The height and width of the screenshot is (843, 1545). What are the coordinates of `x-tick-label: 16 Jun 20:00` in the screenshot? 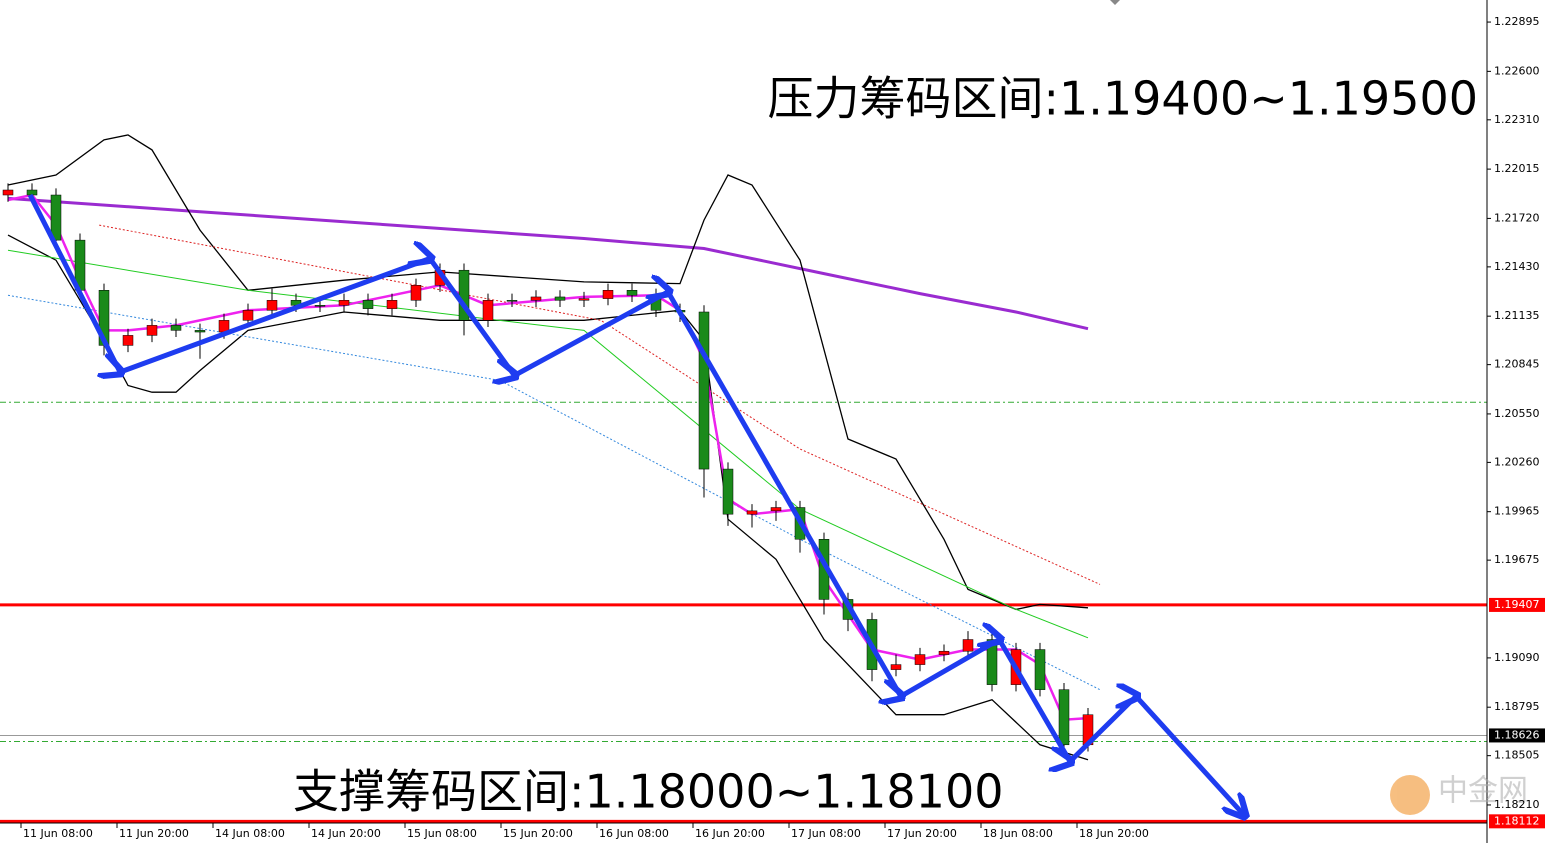 It's located at (730, 833).